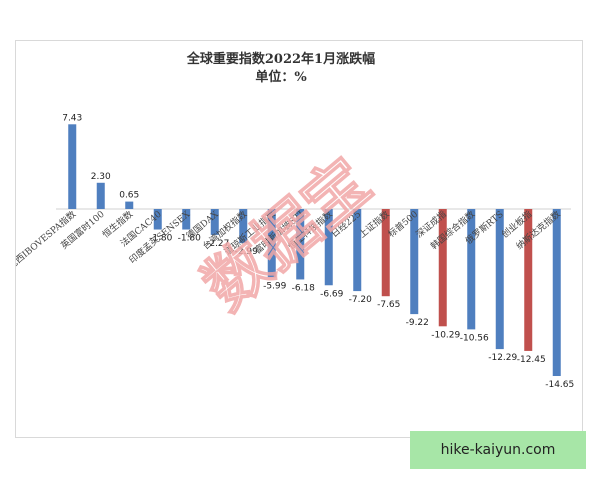  I want to click on value-label-3: 0.65, so click(129, 196).